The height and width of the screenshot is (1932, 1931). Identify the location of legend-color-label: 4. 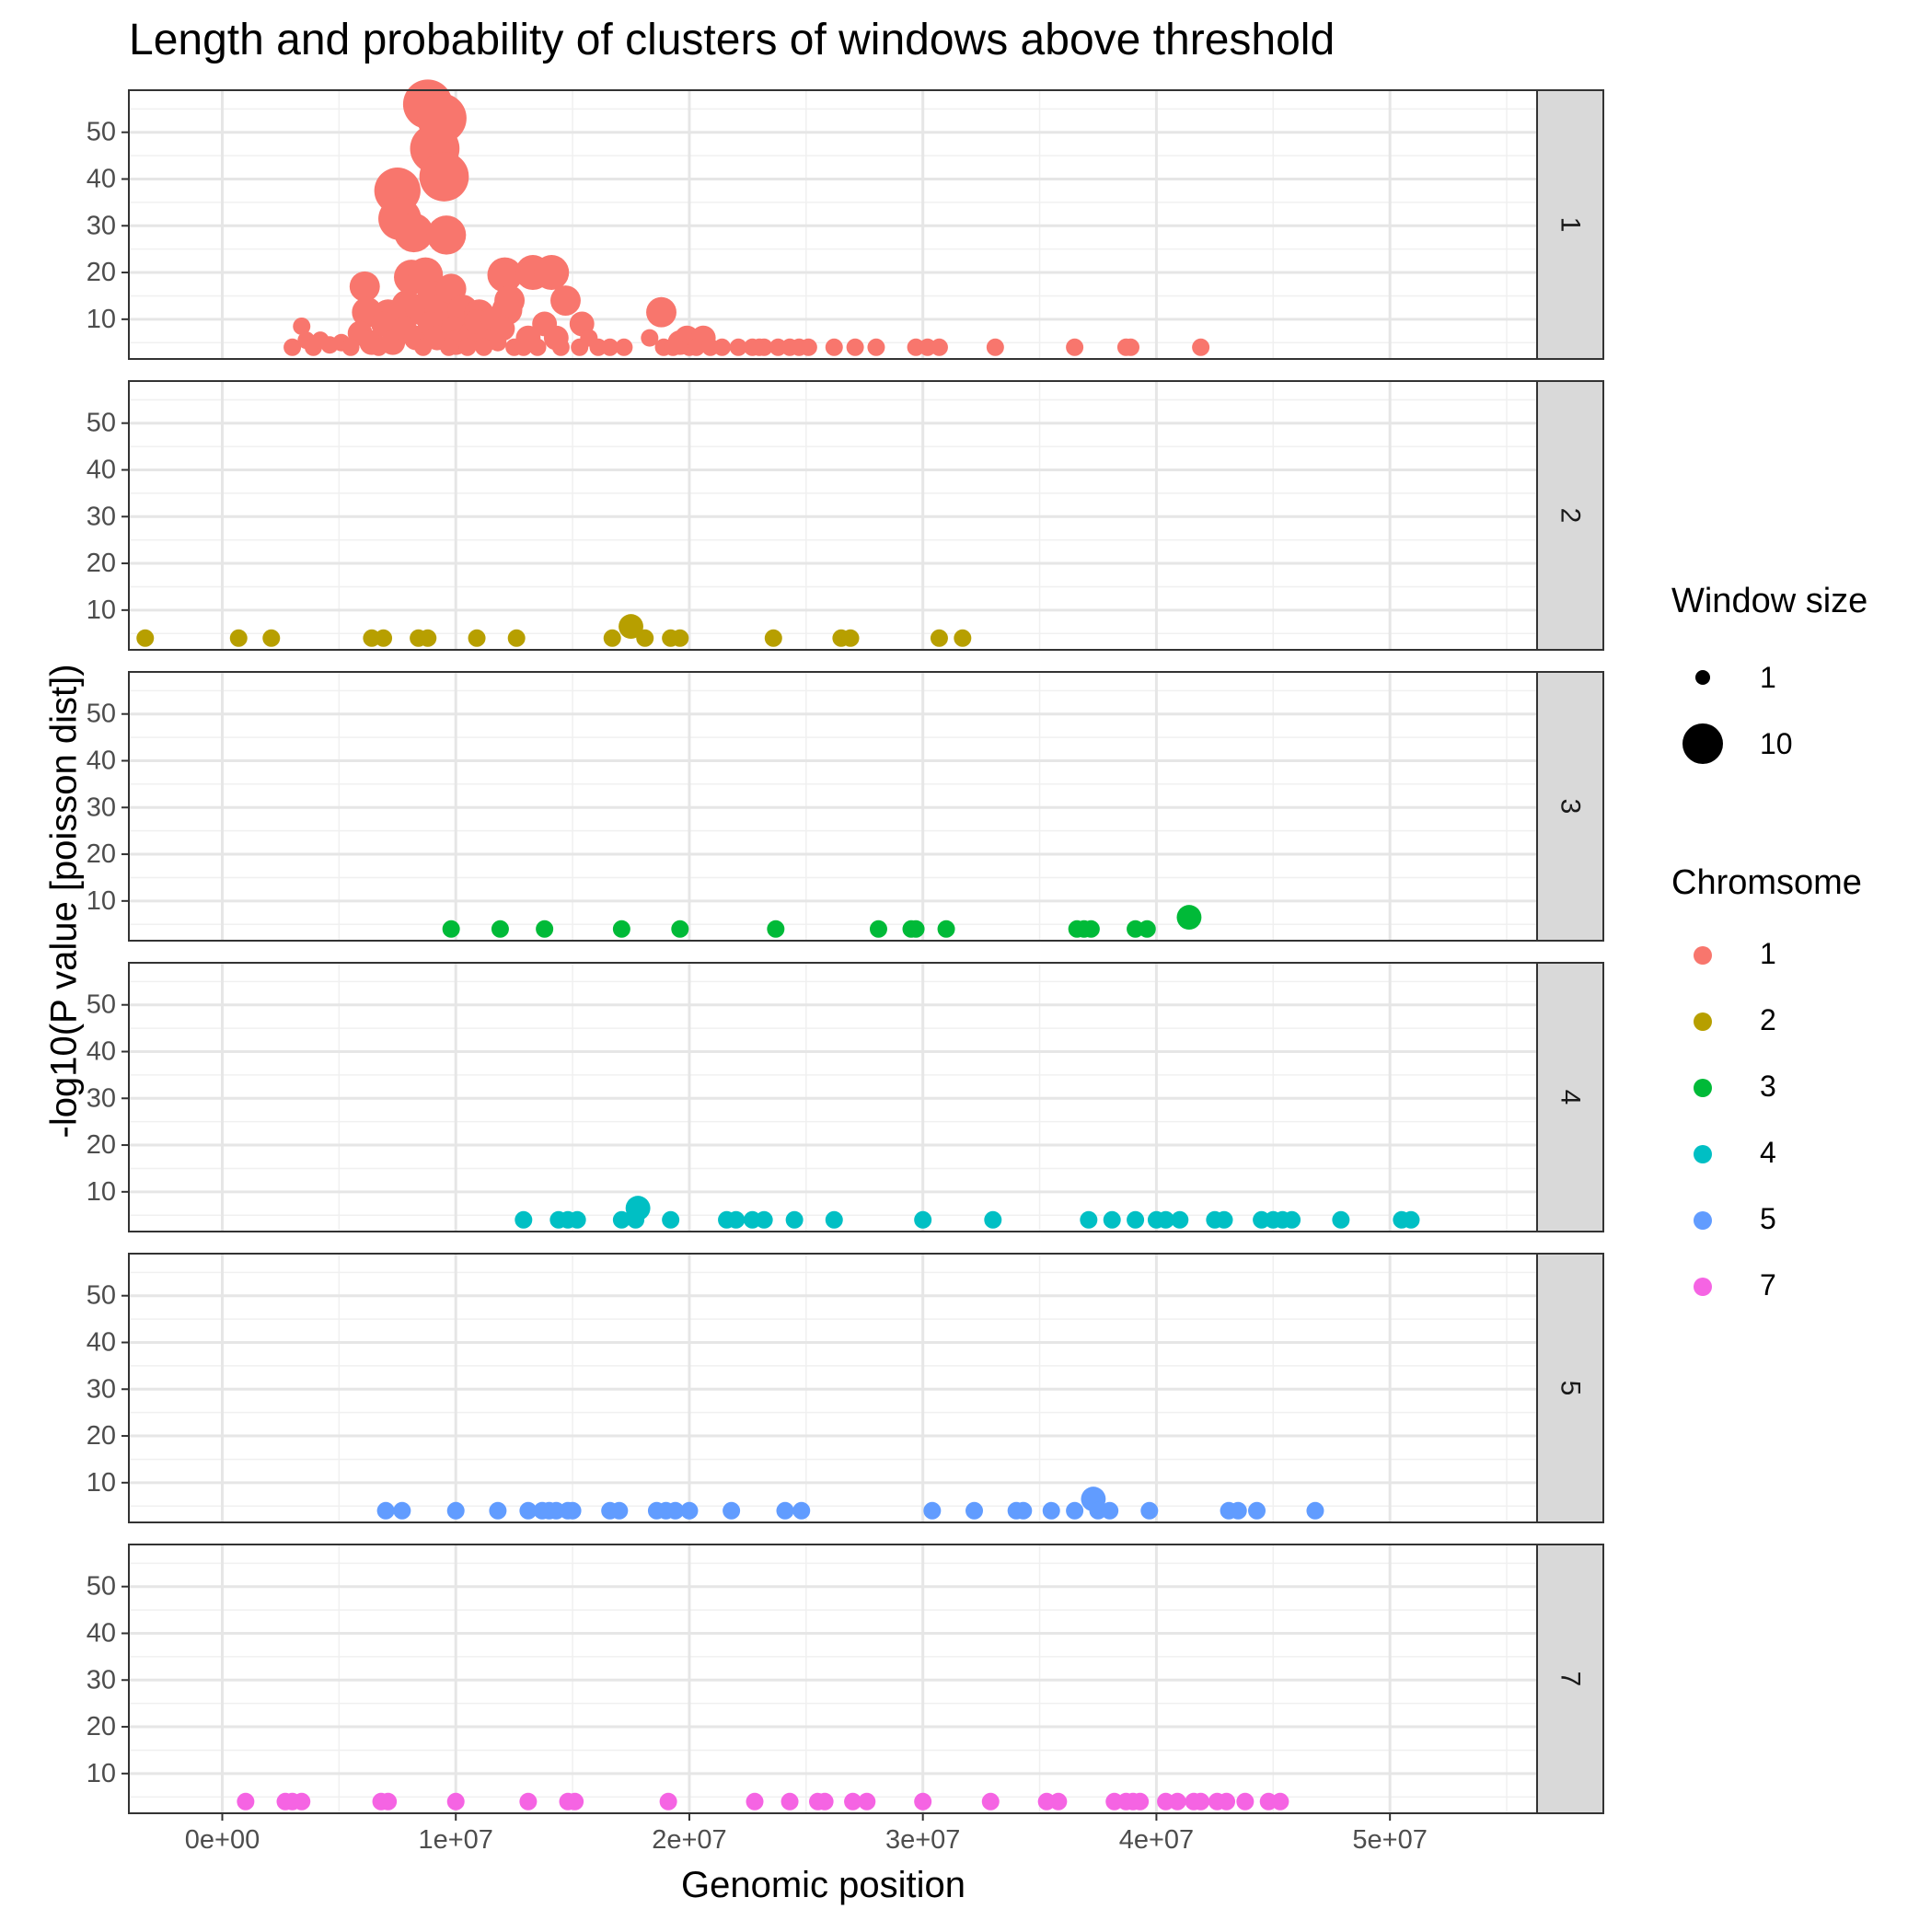
(1768, 1153).